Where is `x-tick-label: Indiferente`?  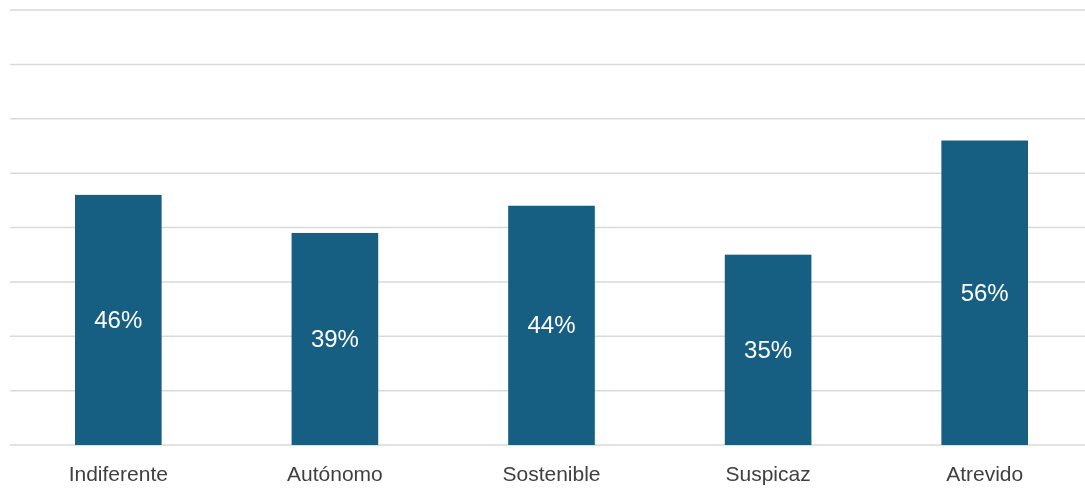
x-tick-label: Indiferente is located at coordinates (118, 473).